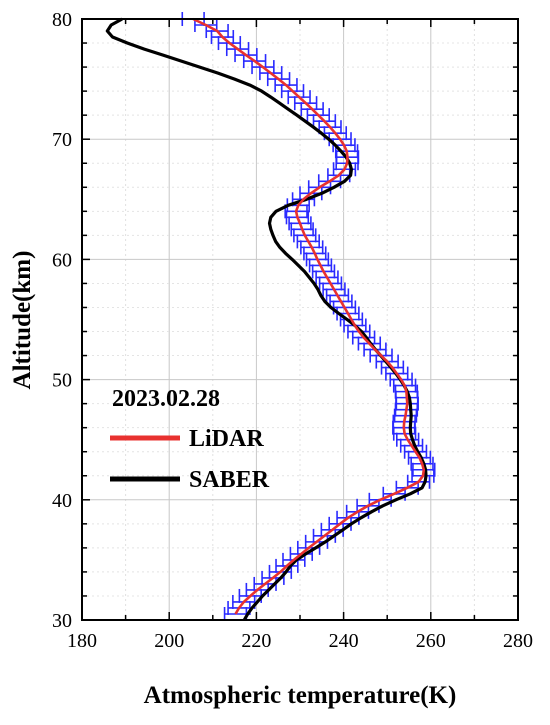 The height and width of the screenshot is (725, 550). Describe the element at coordinates (62, 621) in the screenshot. I see `y-tick-label: 30` at that location.